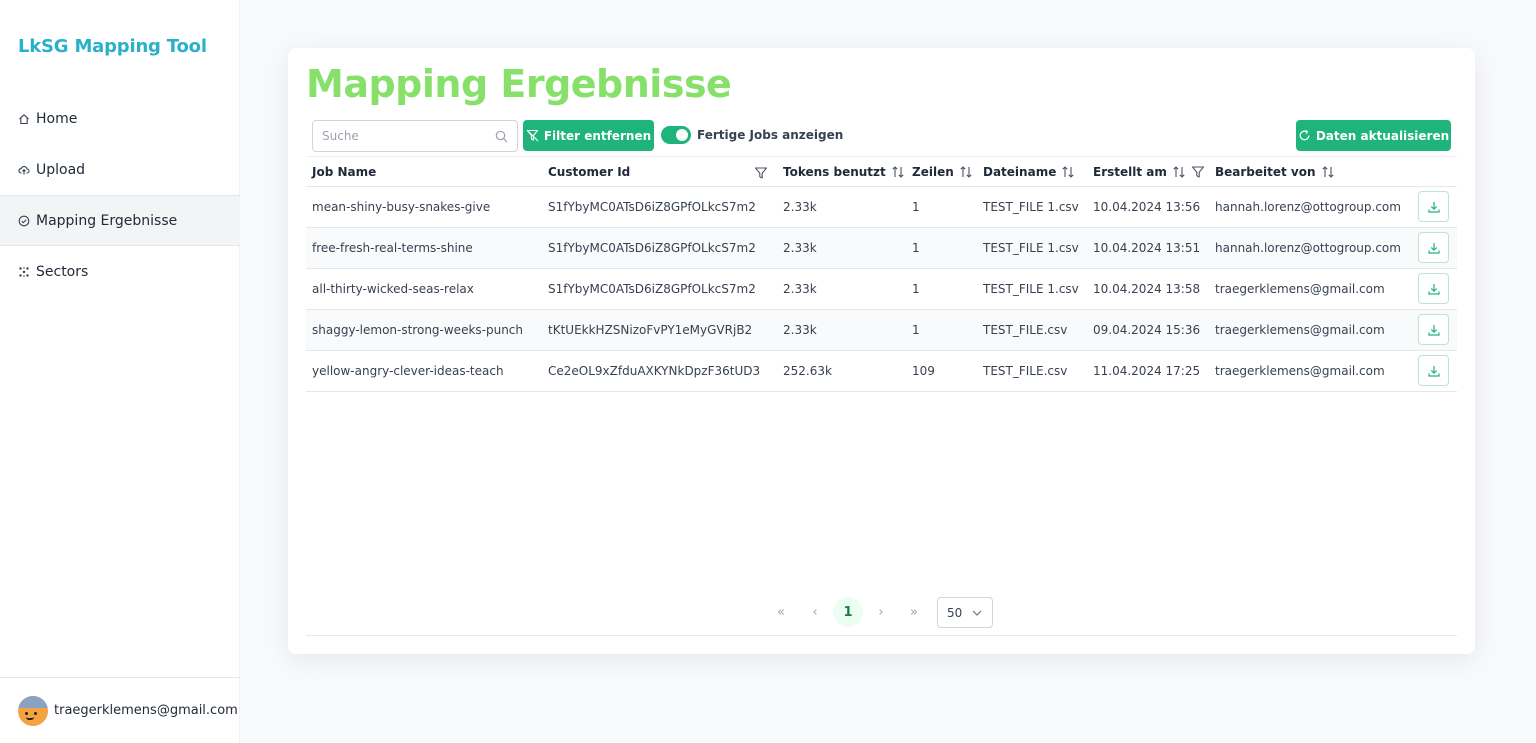  Describe the element at coordinates (1149, 172) in the screenshot. I see `column-created-at: Erstellt am` at that location.